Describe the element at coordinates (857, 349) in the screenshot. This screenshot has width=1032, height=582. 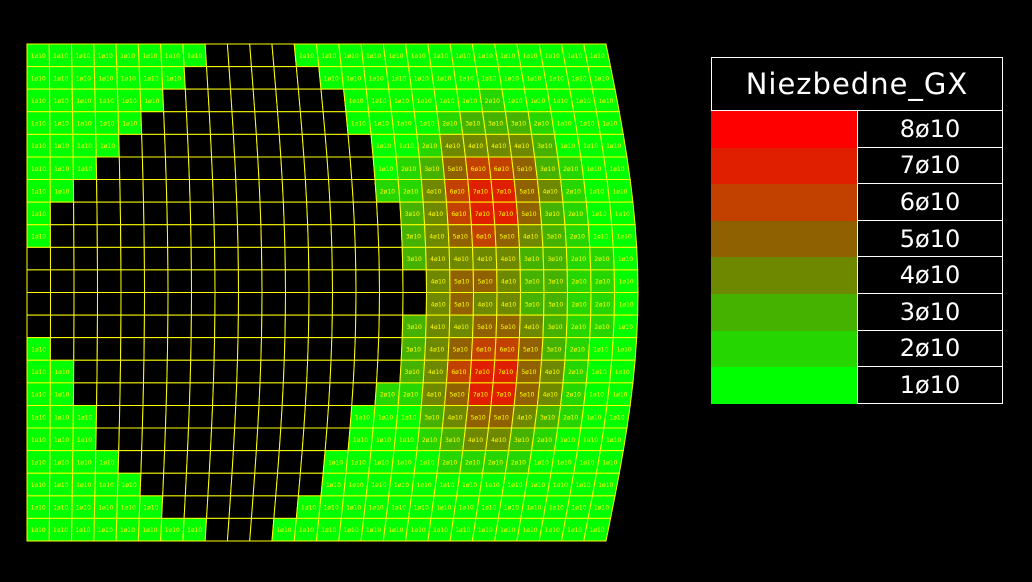
I see `legend-item: 2ø10` at that location.